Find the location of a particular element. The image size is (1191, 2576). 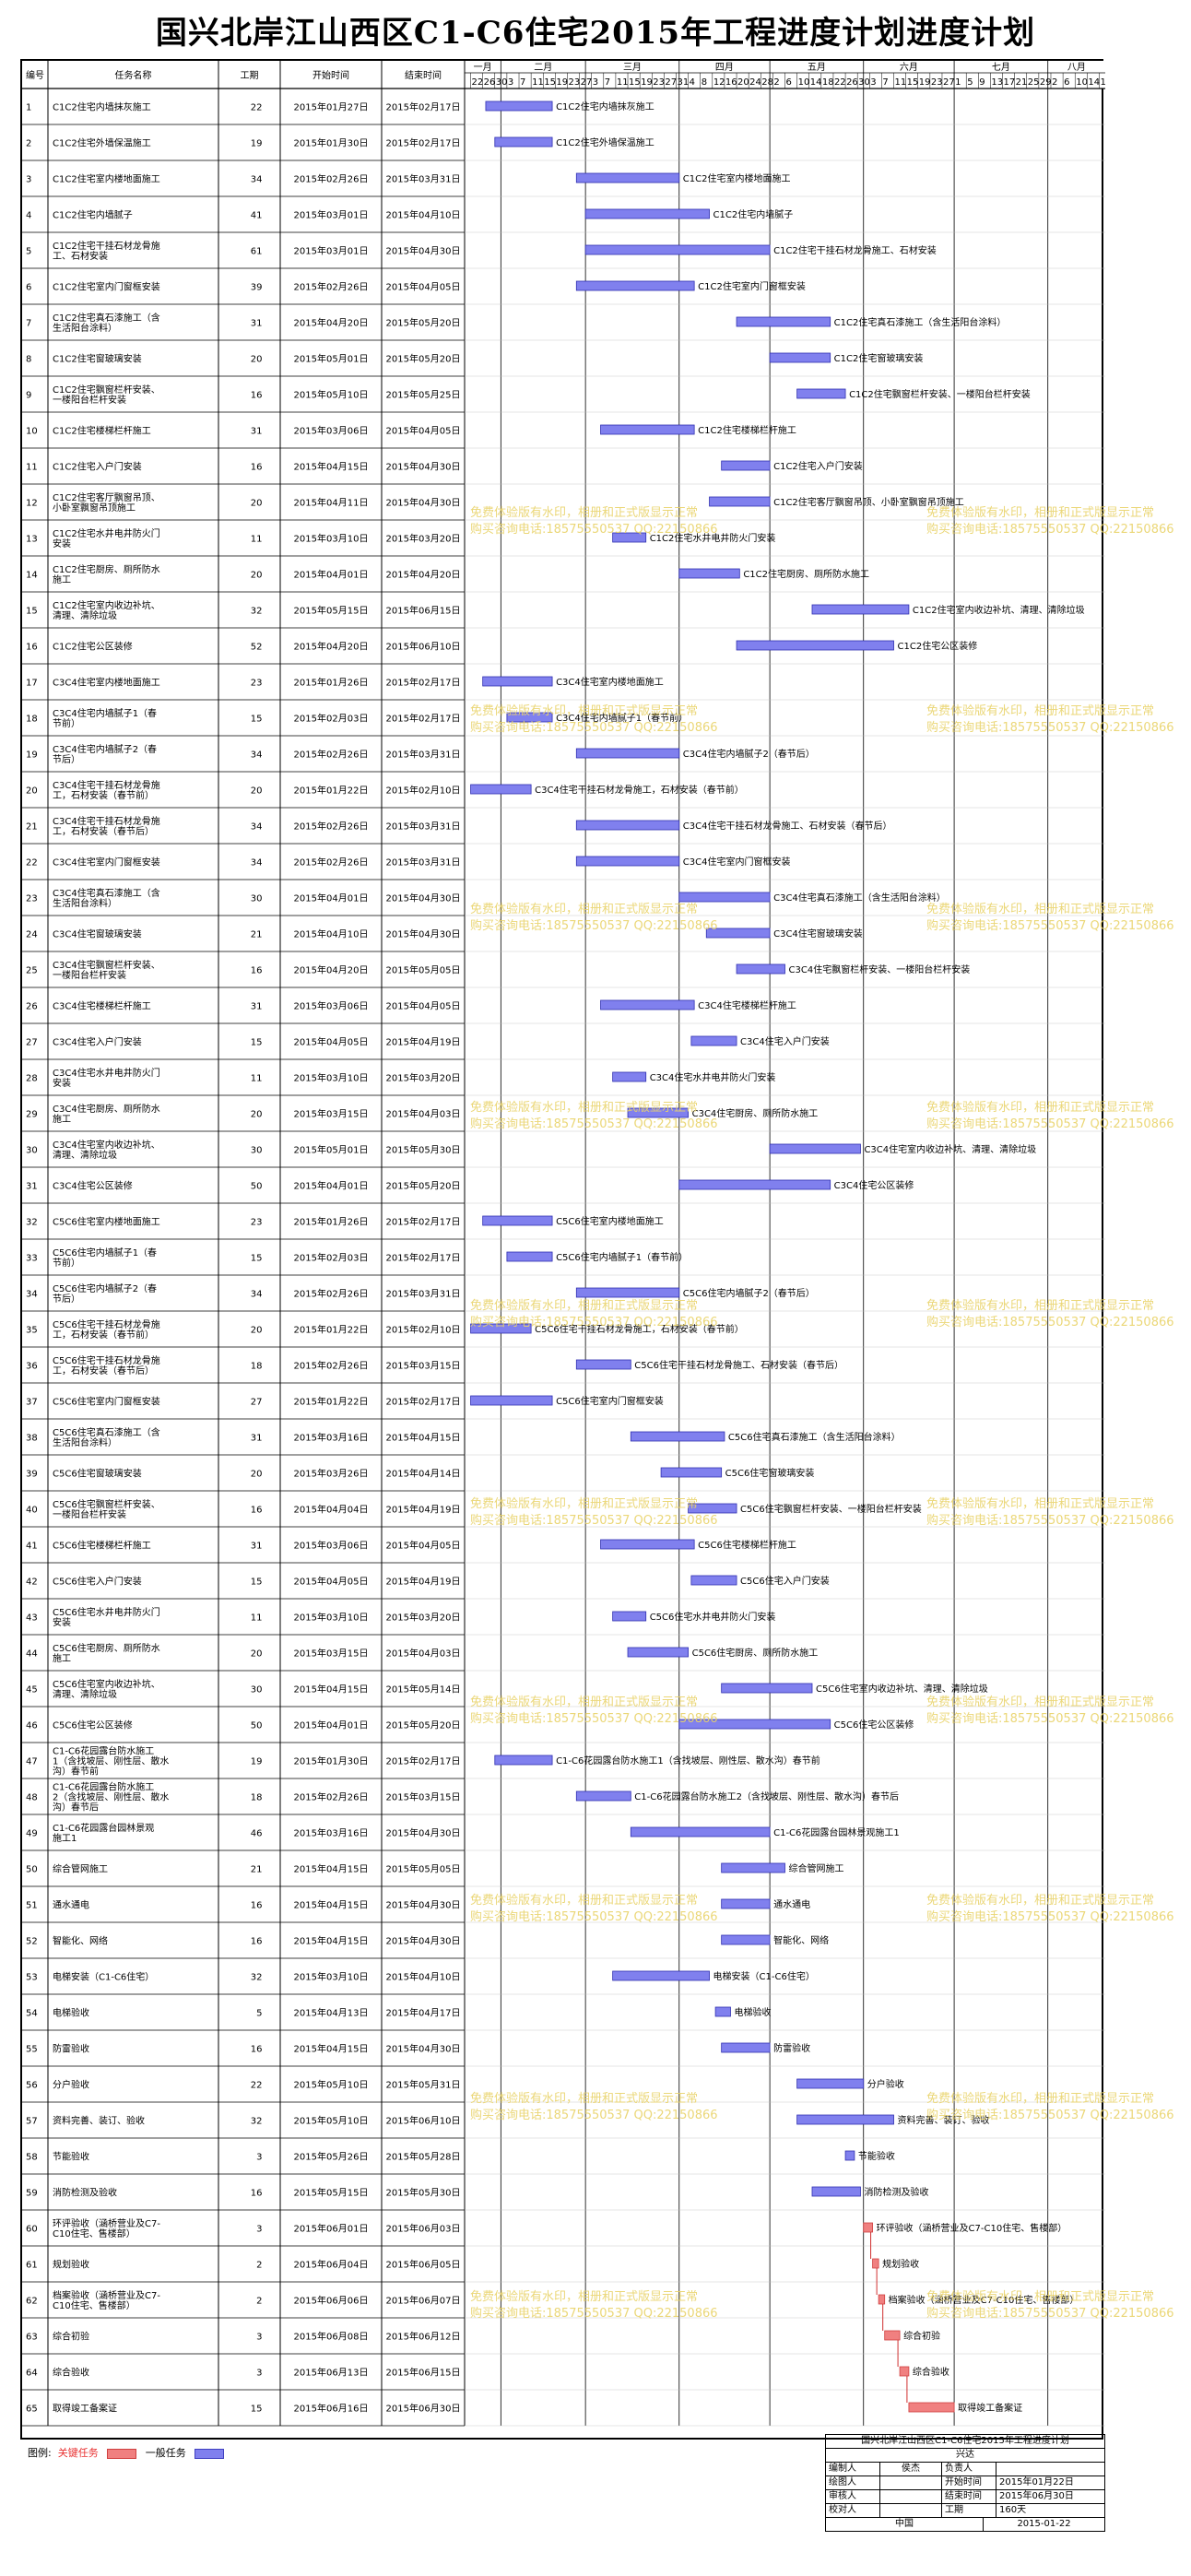

task-duration: 32 is located at coordinates (257, 1978).